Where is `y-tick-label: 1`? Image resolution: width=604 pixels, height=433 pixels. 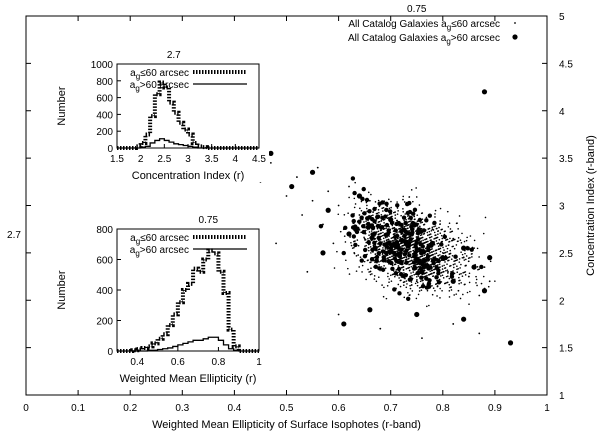 y-tick-label: 1 is located at coordinates (562, 396).